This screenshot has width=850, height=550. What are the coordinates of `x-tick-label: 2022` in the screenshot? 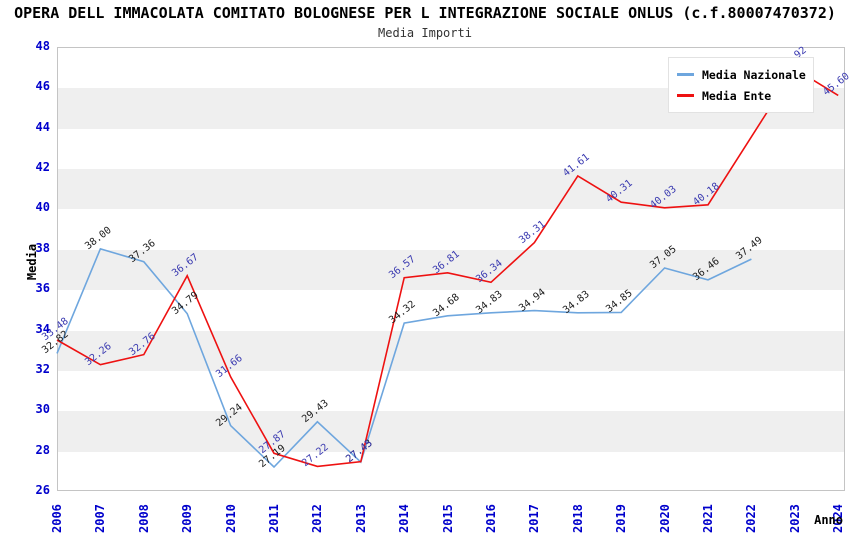 It's located at (751, 518).